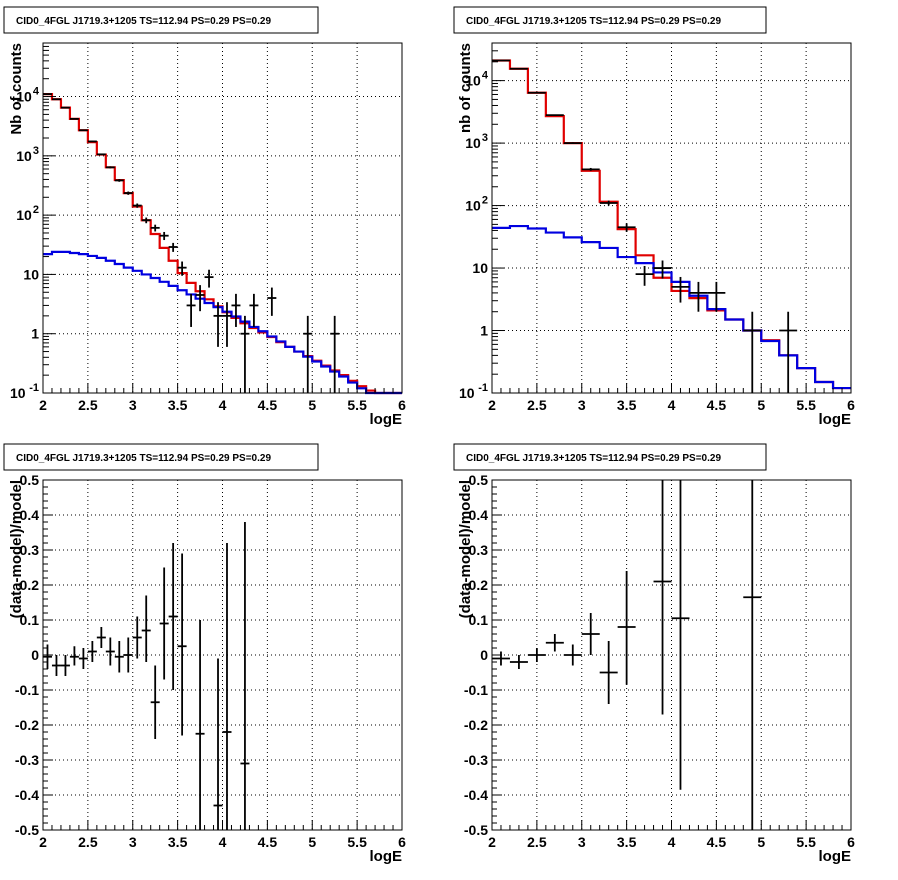  What do you see at coordinates (27, 795) in the screenshot?
I see `y-tick-label-1: -0.4` at bounding box center [27, 795].